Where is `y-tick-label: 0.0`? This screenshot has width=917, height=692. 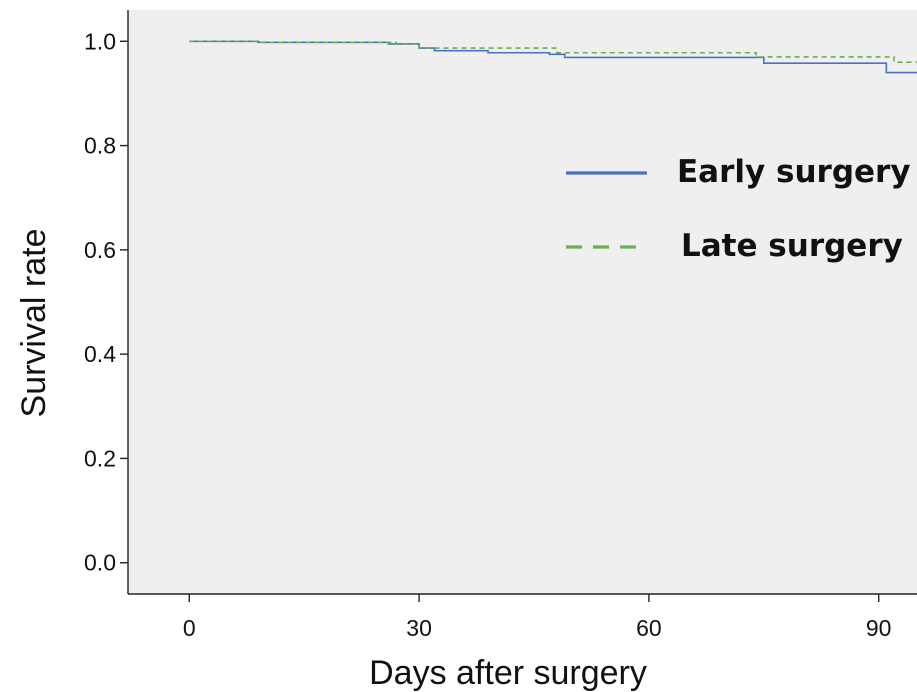
y-tick-label: 0.0 is located at coordinates (100, 563).